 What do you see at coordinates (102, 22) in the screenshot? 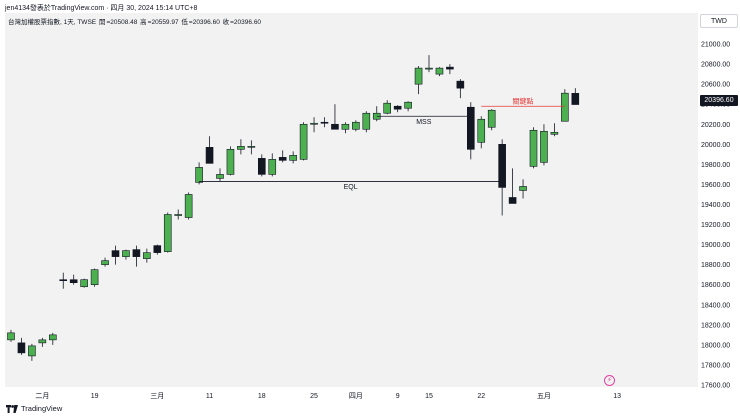
I see `open-label: 開` at bounding box center [102, 22].